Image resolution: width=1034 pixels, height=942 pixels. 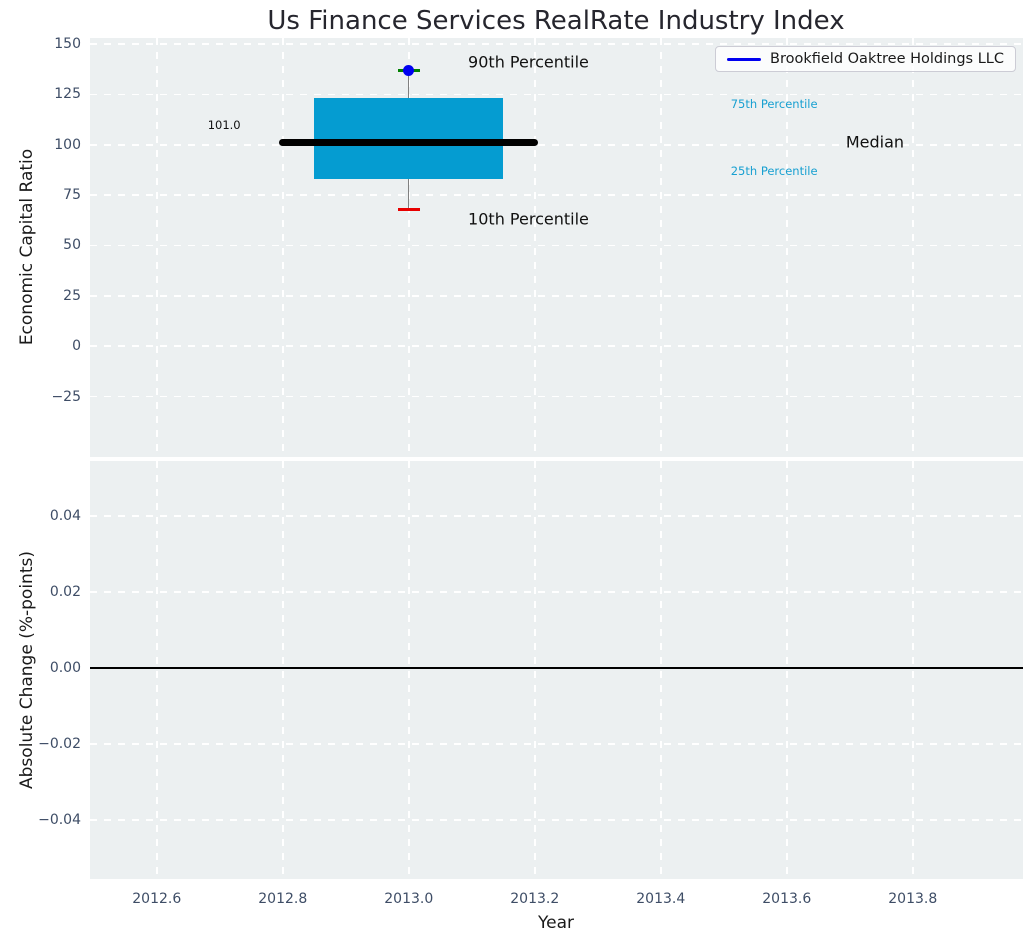 What do you see at coordinates (409, 899) in the screenshot?
I see `x-tick-label: 2013.0` at bounding box center [409, 899].